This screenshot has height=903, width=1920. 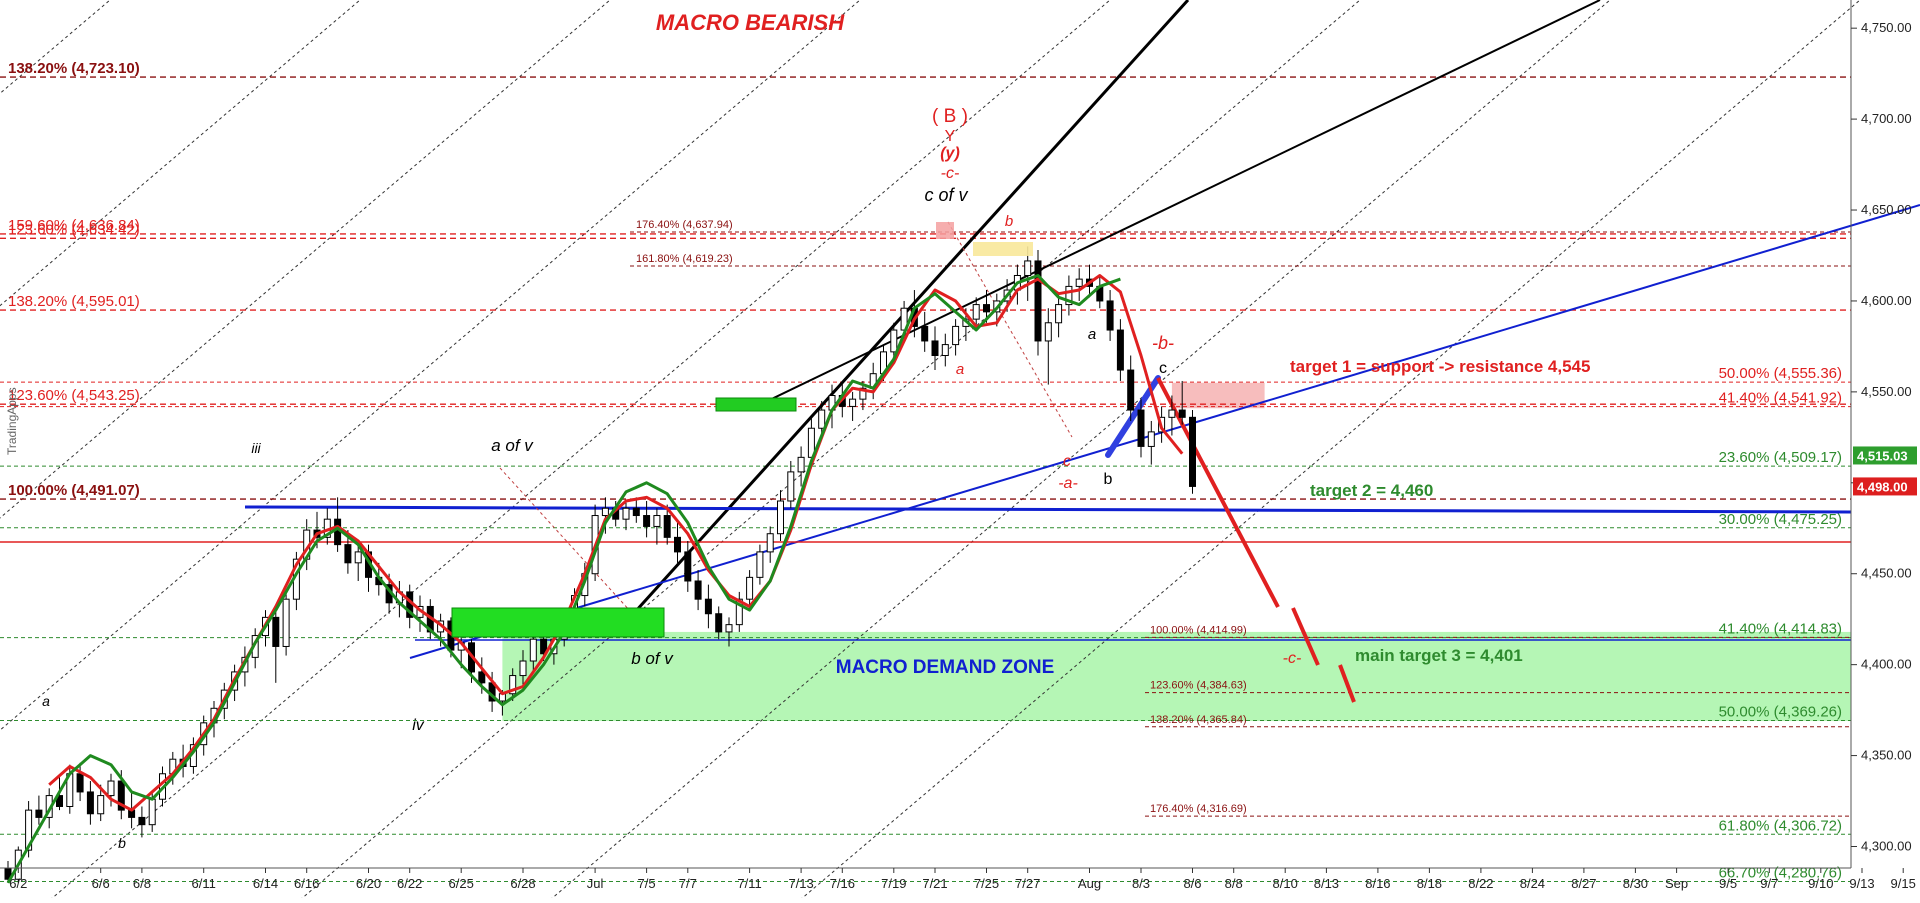 I want to click on time-tick-label-33: 9/5, so click(x=1728, y=883).